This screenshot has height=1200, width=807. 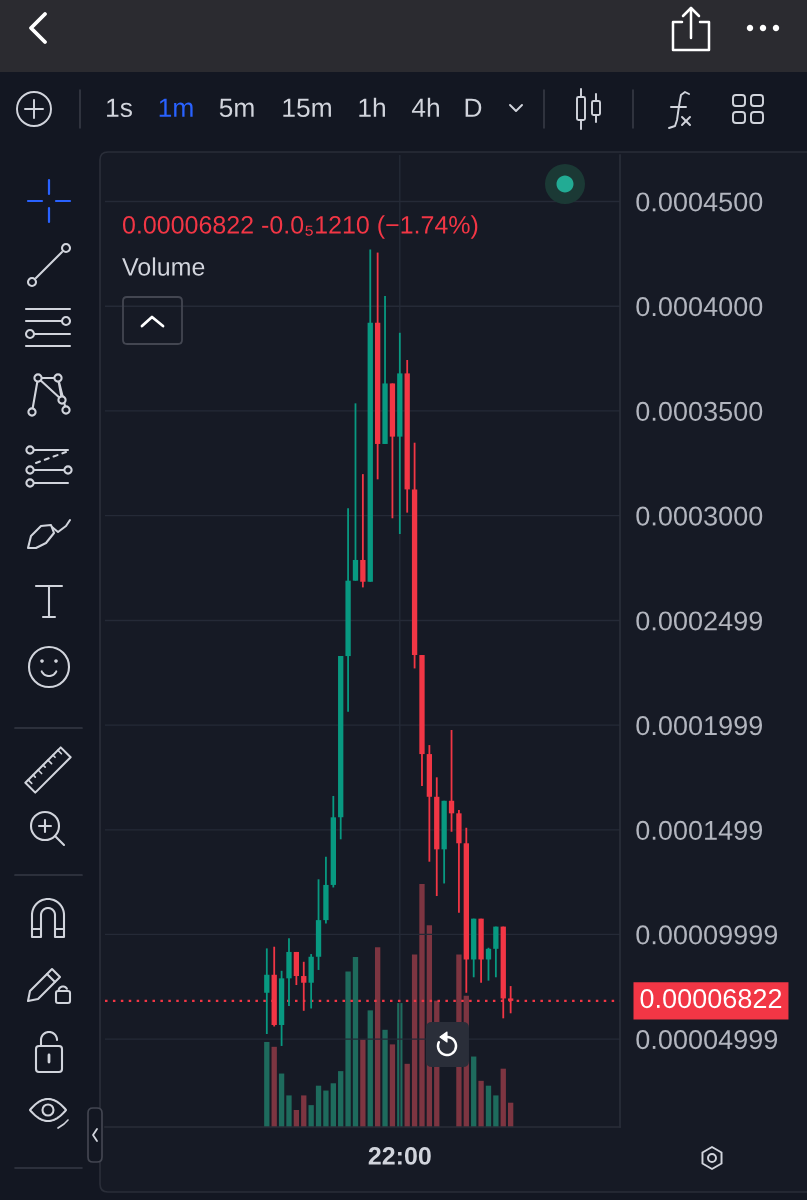 I want to click on chart-title: Volume, so click(x=163, y=266).